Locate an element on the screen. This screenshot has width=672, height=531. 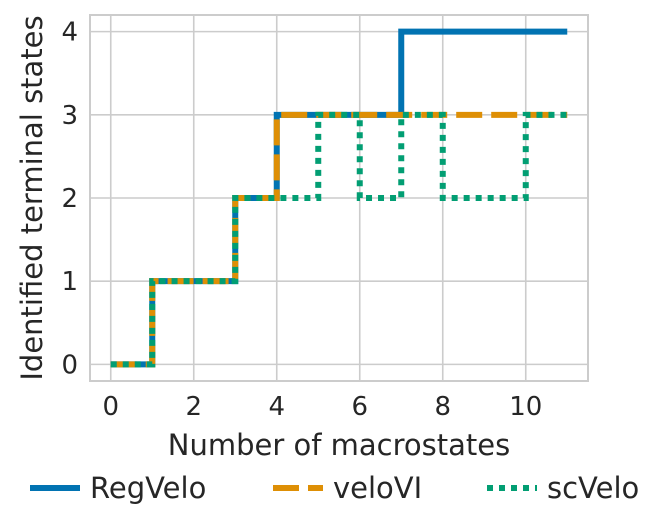
y-tick-label: 0 is located at coordinates (69, 365).